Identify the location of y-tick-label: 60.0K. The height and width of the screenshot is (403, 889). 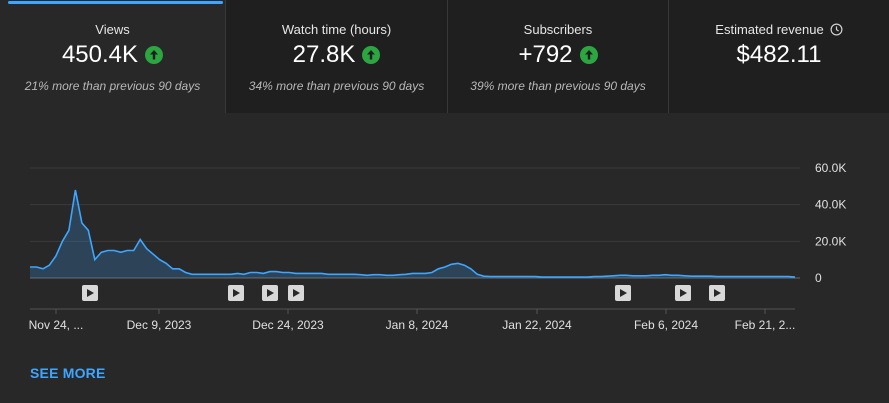
(830, 168).